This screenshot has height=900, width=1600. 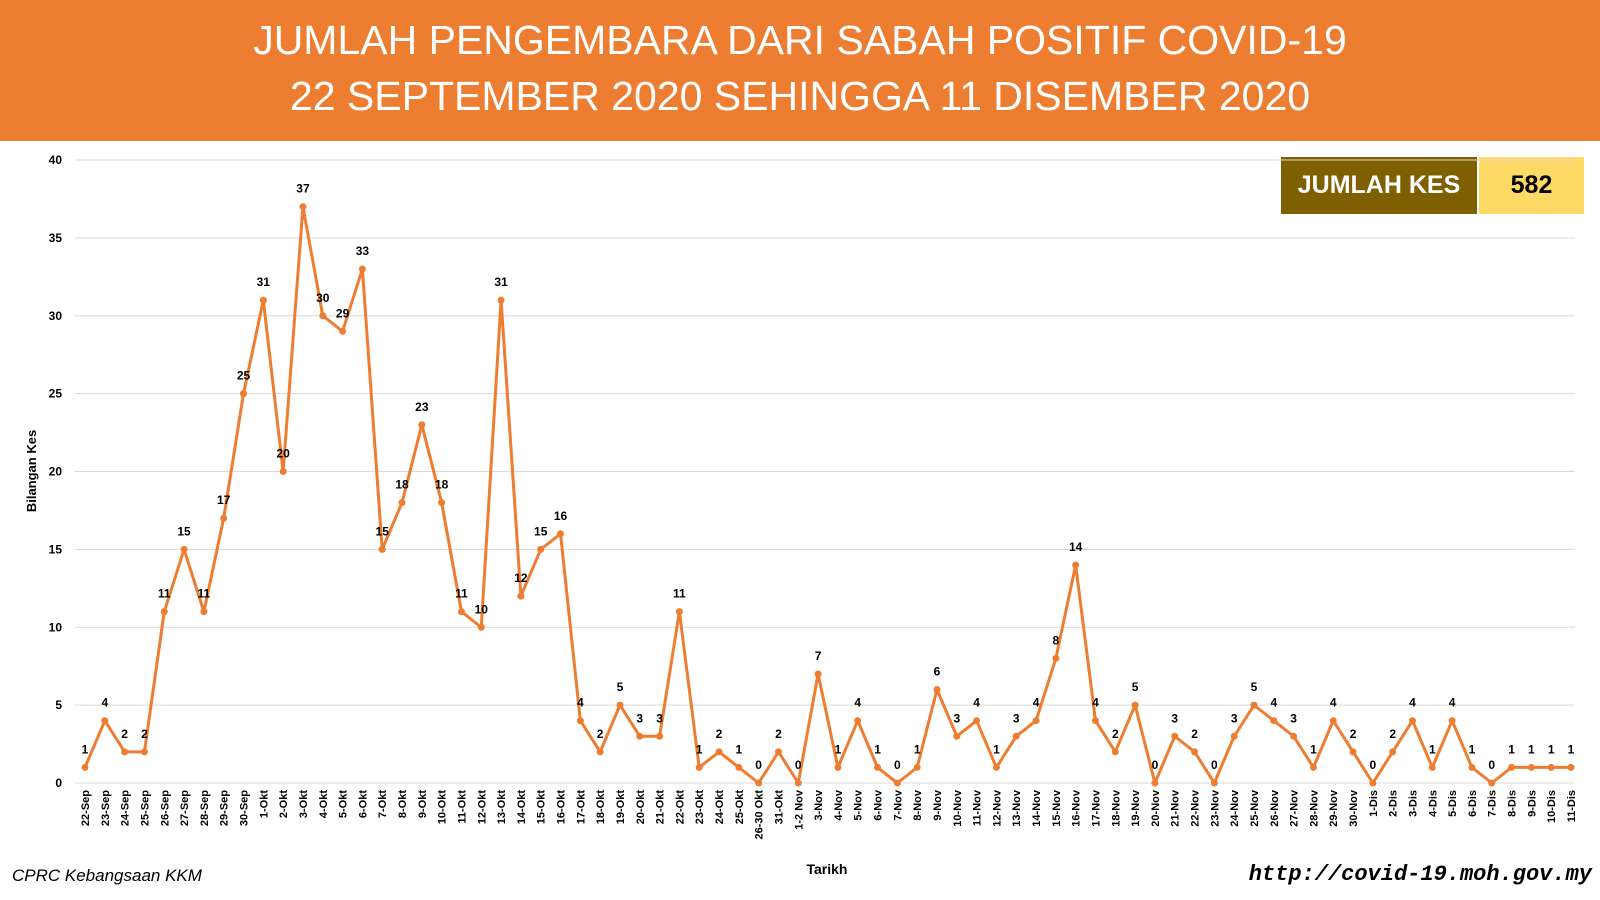 What do you see at coordinates (879, 804) in the screenshot?
I see `x-tick-label: 6-Nov` at bounding box center [879, 804].